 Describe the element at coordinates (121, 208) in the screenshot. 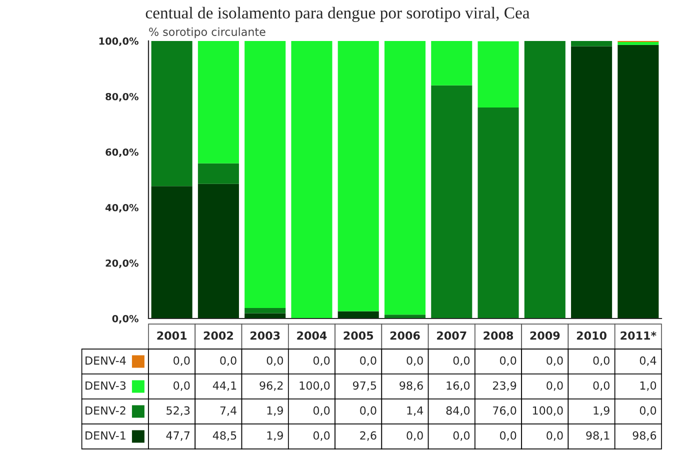

I see `y-tick-label: 40,0%` at that location.